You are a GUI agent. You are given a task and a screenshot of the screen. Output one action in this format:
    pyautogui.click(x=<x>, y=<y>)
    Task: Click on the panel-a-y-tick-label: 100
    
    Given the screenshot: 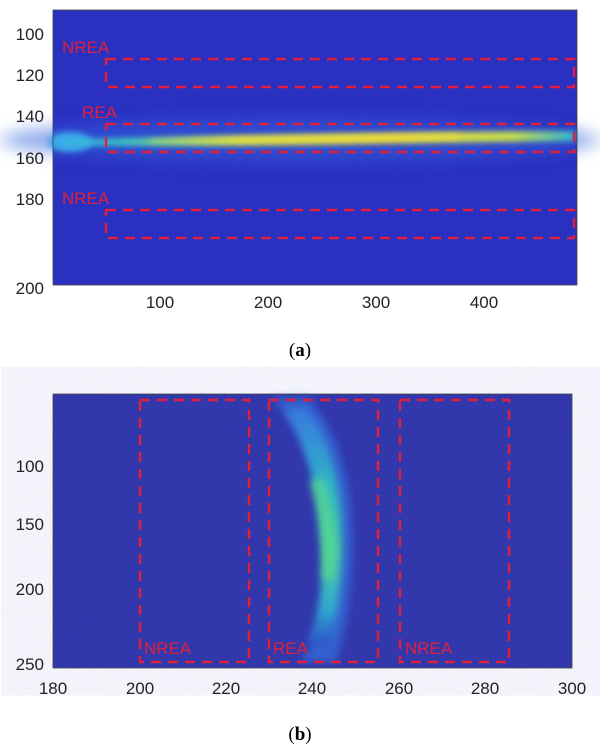 What is the action you would take?
    pyautogui.click(x=30, y=34)
    